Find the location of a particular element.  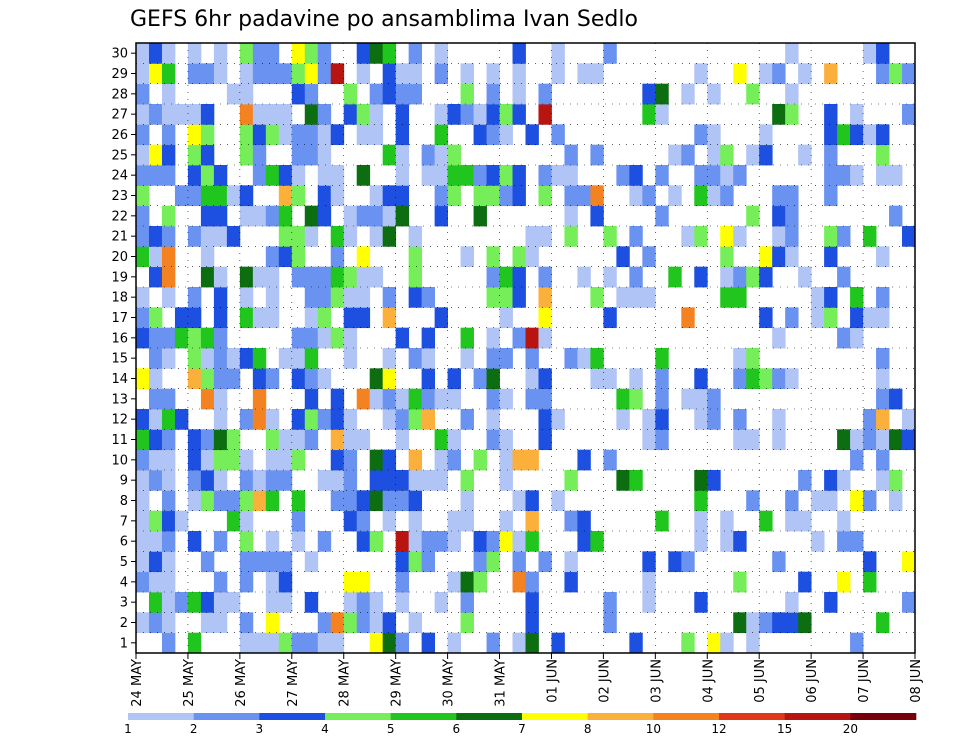

colorbar-label: 2 is located at coordinates (194, 729).